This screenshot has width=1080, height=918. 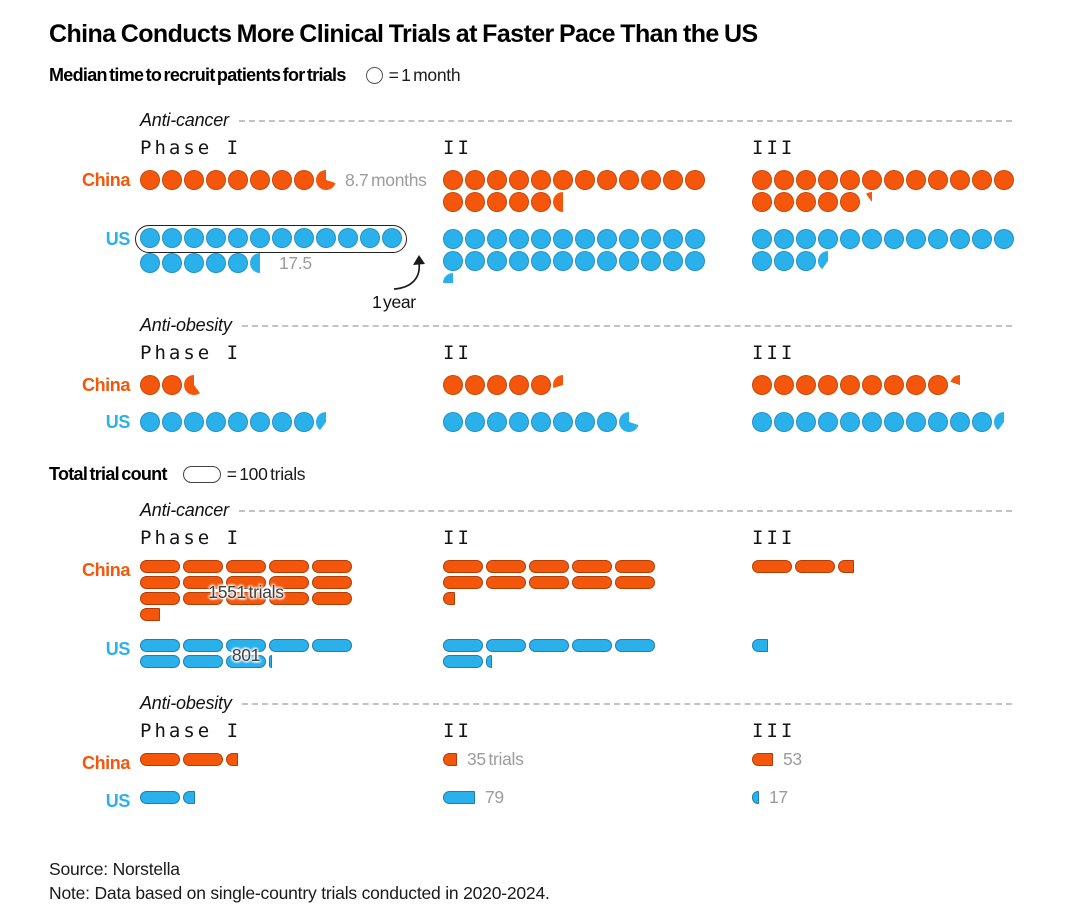 What do you see at coordinates (291, 192) in the screenshot?
I see `phase-cell-china: 8.7 months` at bounding box center [291, 192].